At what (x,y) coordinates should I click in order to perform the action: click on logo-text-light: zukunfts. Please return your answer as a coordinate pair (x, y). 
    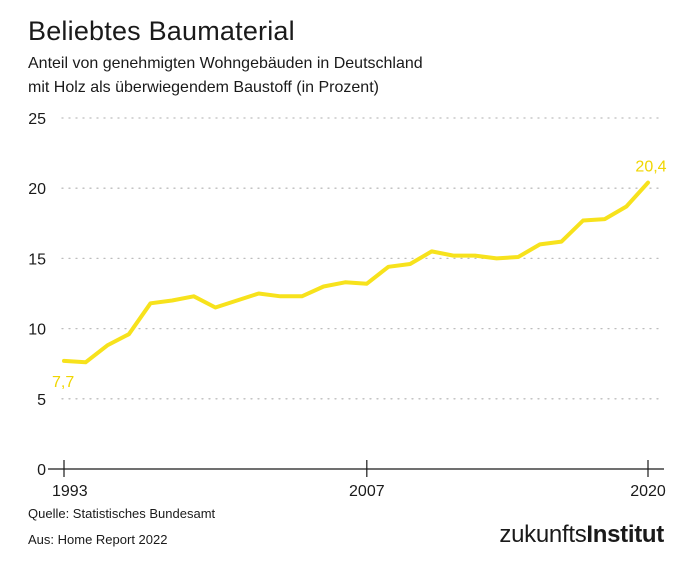
    Looking at the image, I should click on (543, 534).